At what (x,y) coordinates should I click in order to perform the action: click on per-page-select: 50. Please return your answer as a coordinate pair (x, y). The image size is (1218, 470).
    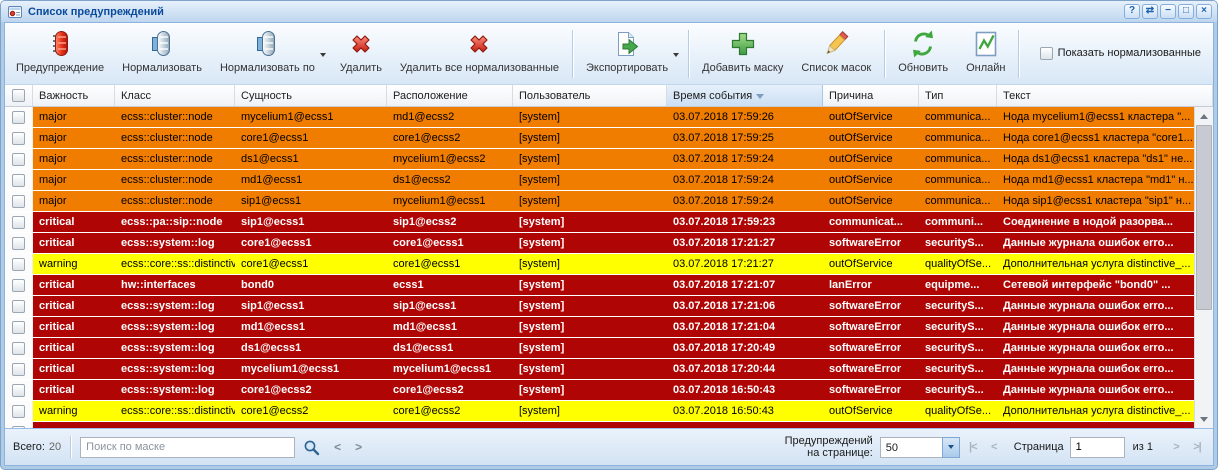
    Looking at the image, I should click on (919, 447).